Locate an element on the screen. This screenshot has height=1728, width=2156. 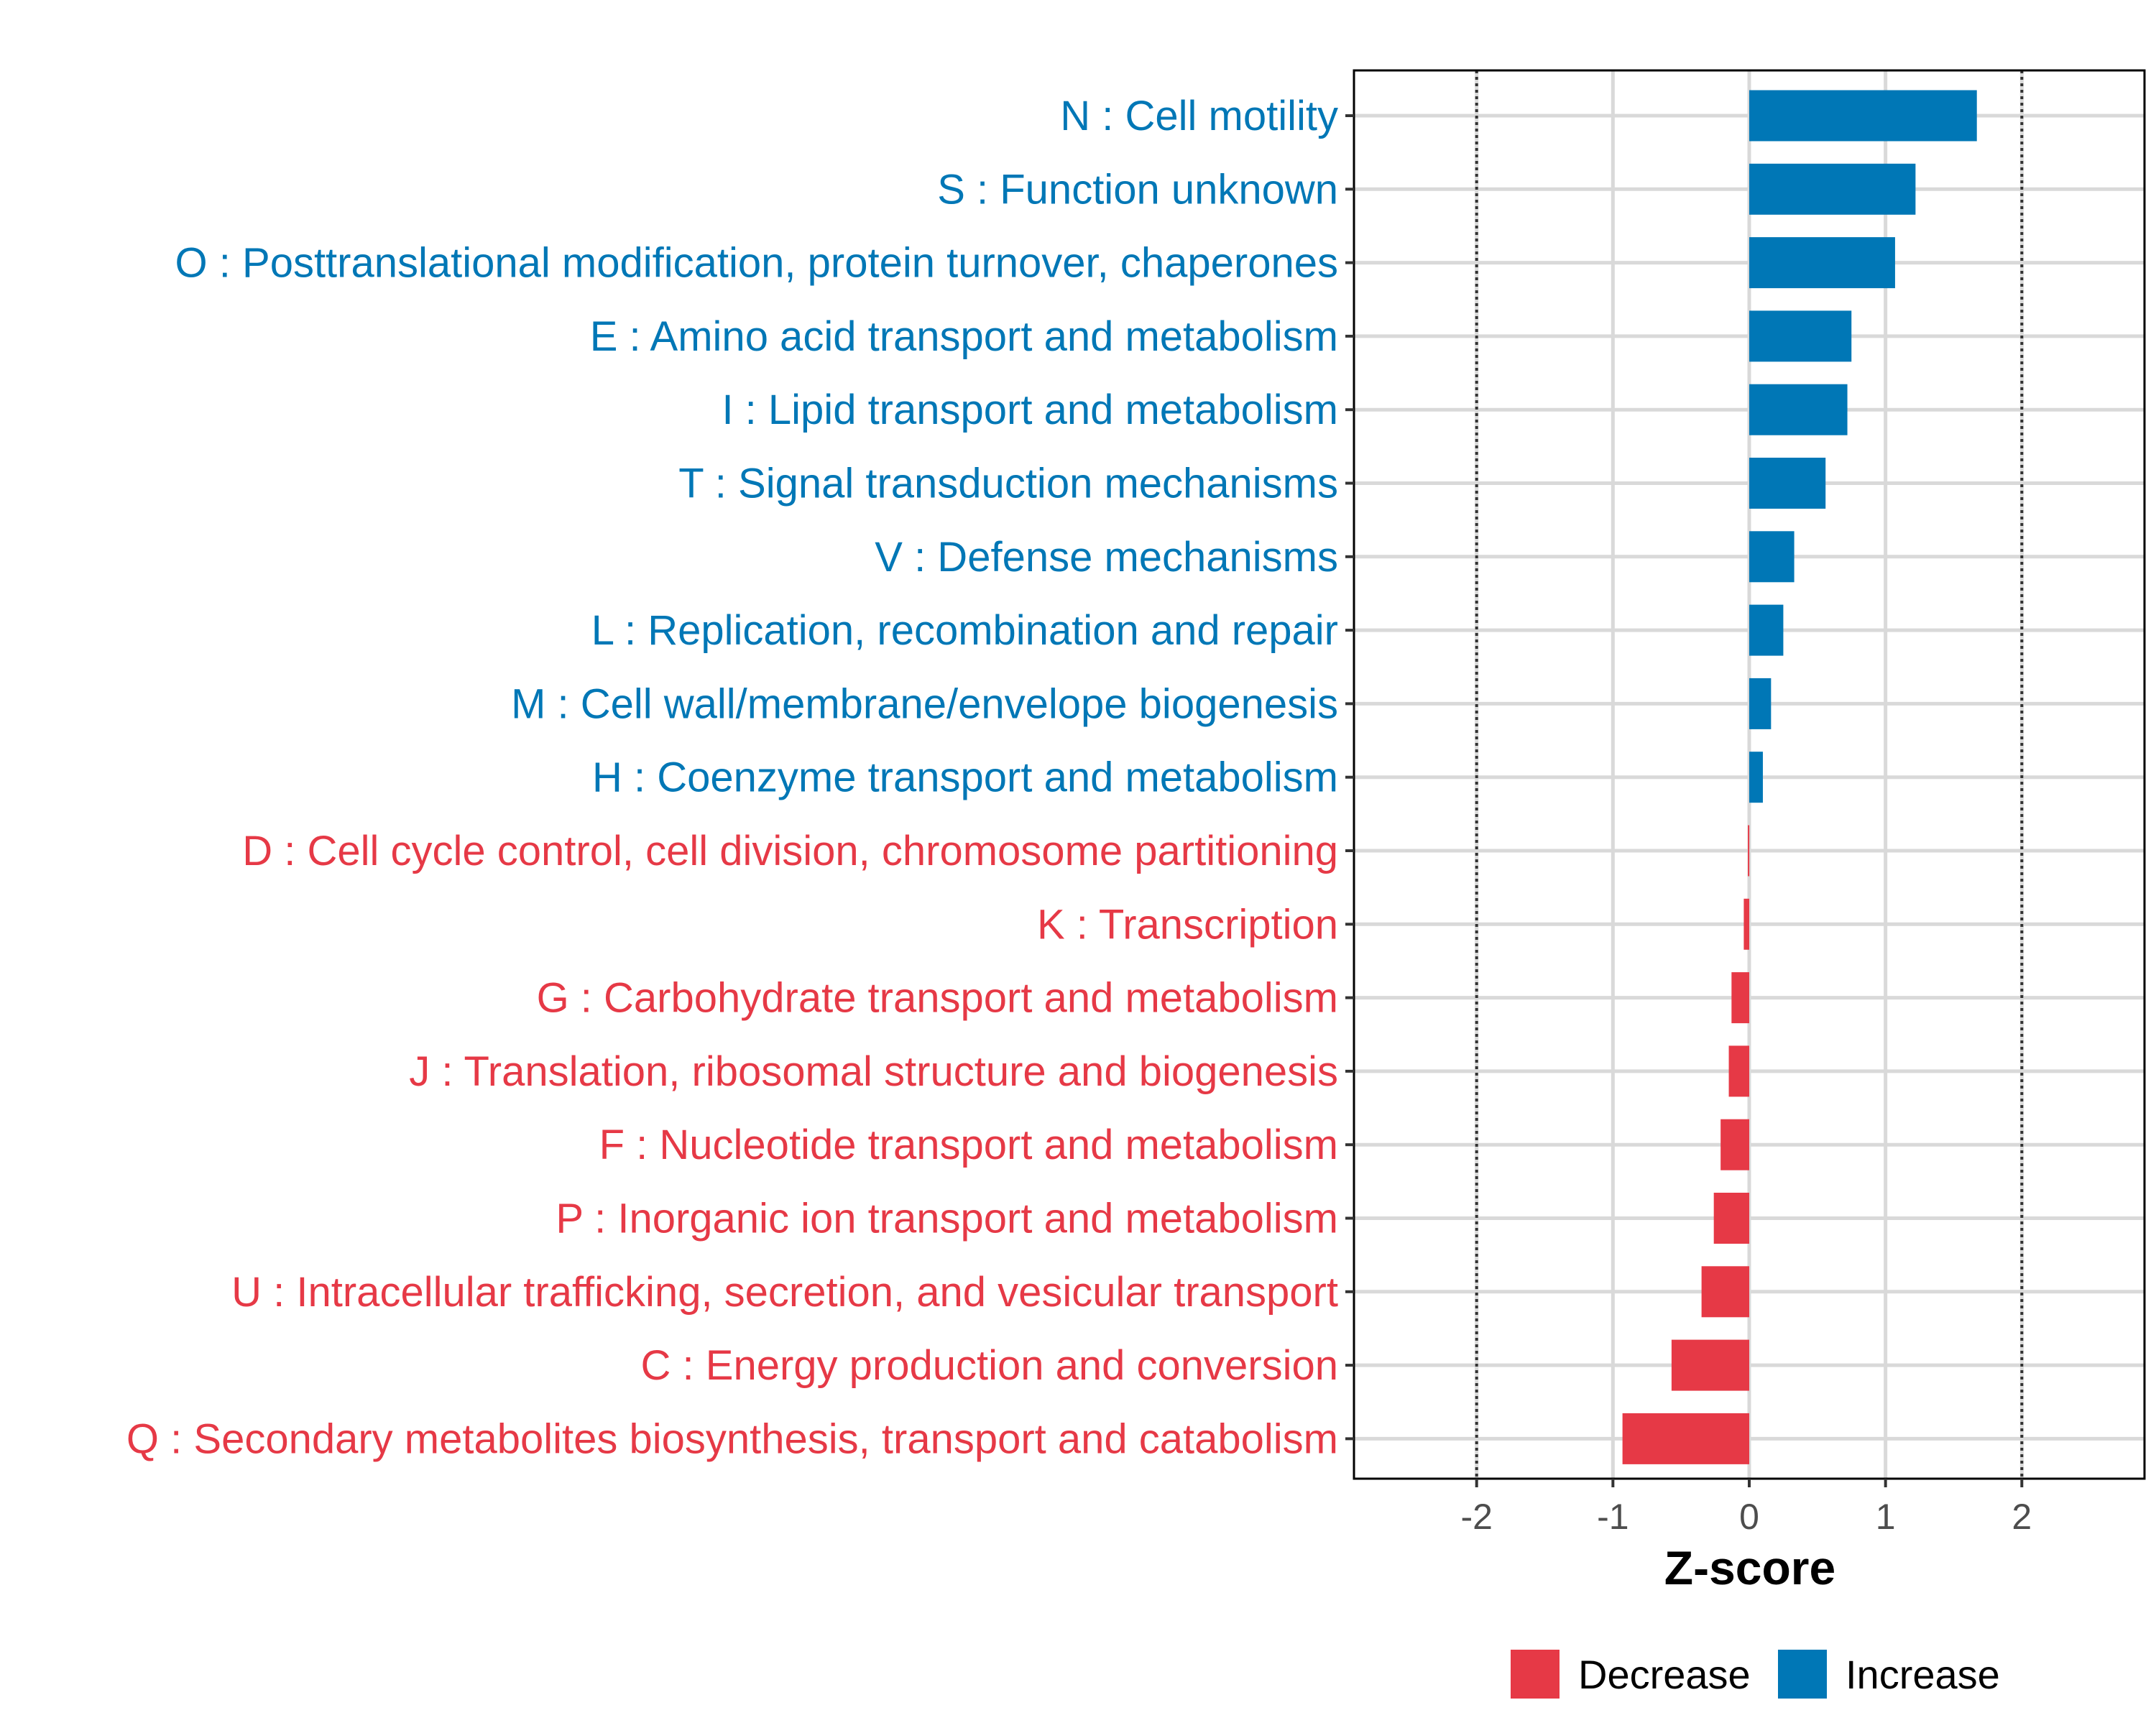
category-label: E : Amino acid transport and metabolism is located at coordinates (964, 337).